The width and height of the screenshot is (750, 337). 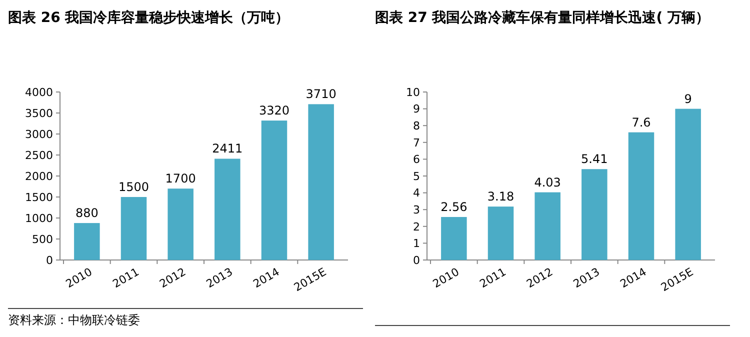 What do you see at coordinates (227, 149) in the screenshot?
I see `data-label: 2411` at bounding box center [227, 149].